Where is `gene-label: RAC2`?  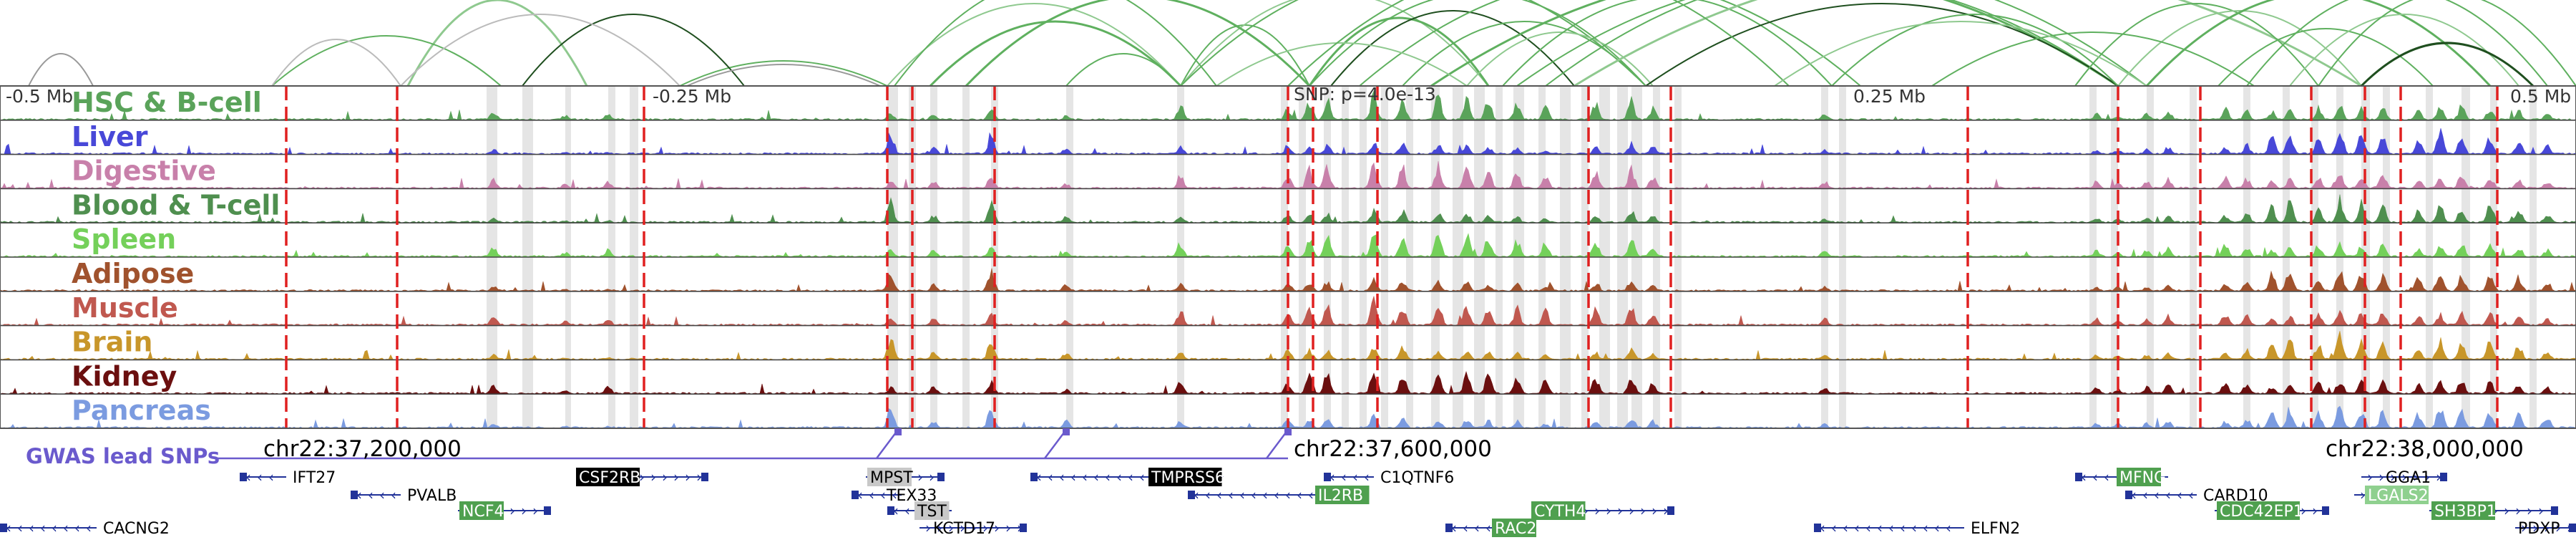 gene-label: RAC2 is located at coordinates (1515, 528).